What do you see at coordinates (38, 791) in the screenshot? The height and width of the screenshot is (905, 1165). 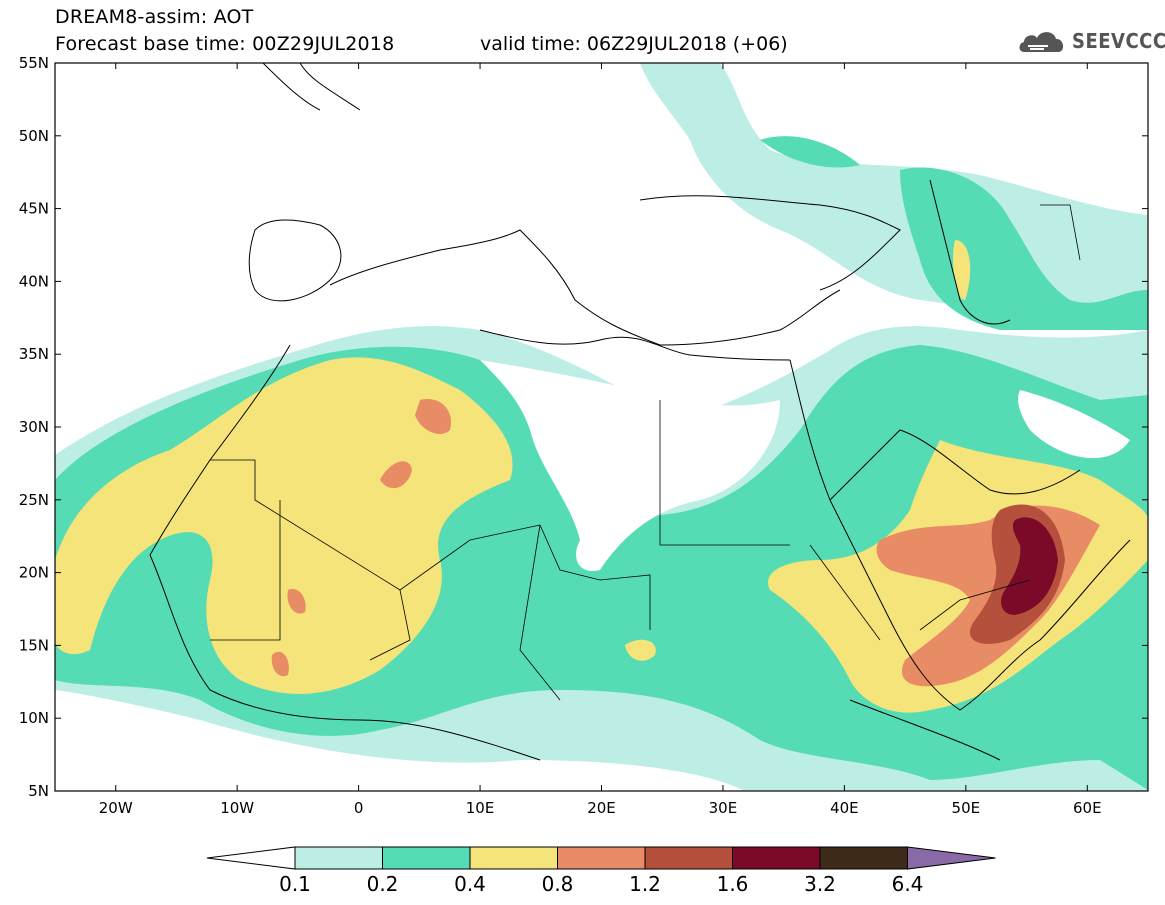 I see `lat-label: 5N` at bounding box center [38, 791].